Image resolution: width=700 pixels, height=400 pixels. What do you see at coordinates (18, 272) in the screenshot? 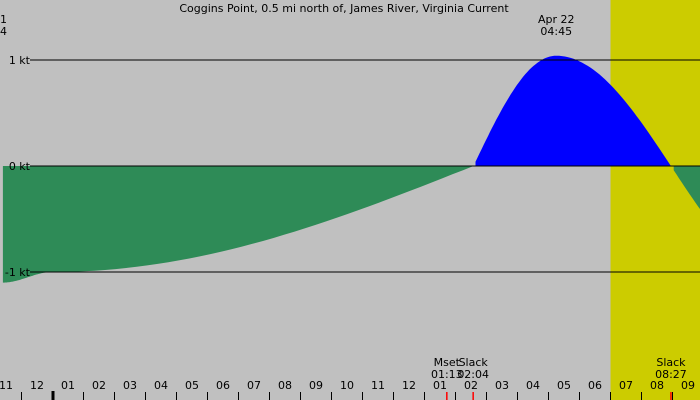
I see `y-tick-label: -1 kt` at bounding box center [18, 272].